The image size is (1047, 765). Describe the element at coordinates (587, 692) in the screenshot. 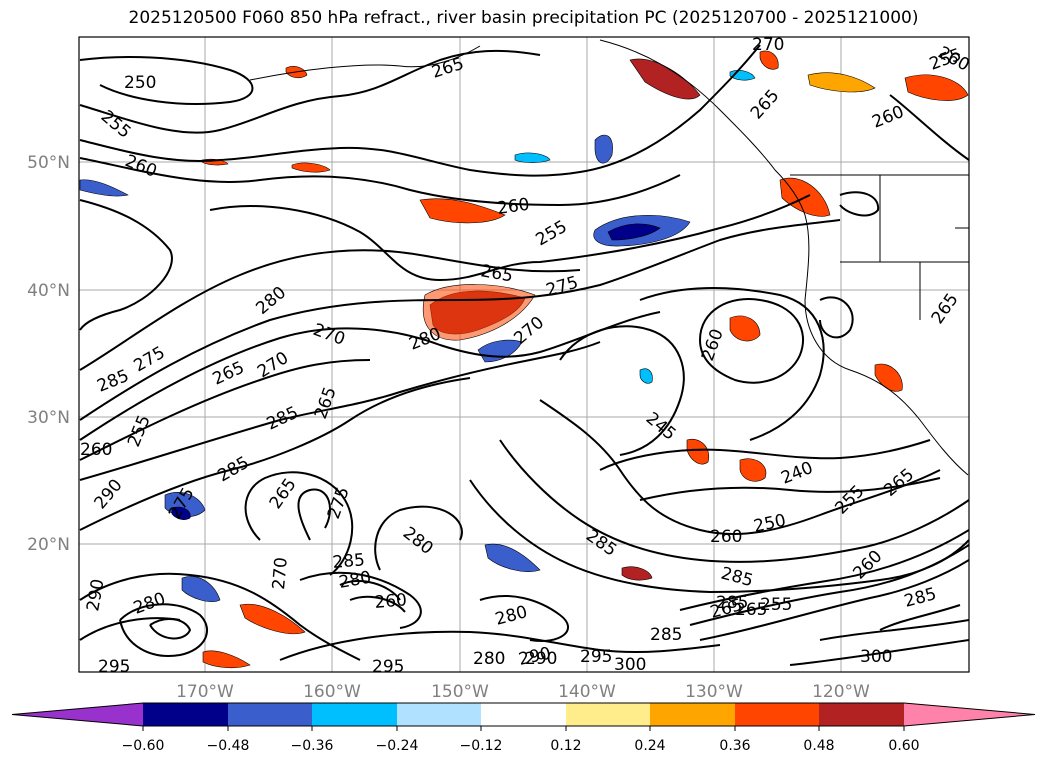

I see `lon-label: 140°W` at that location.